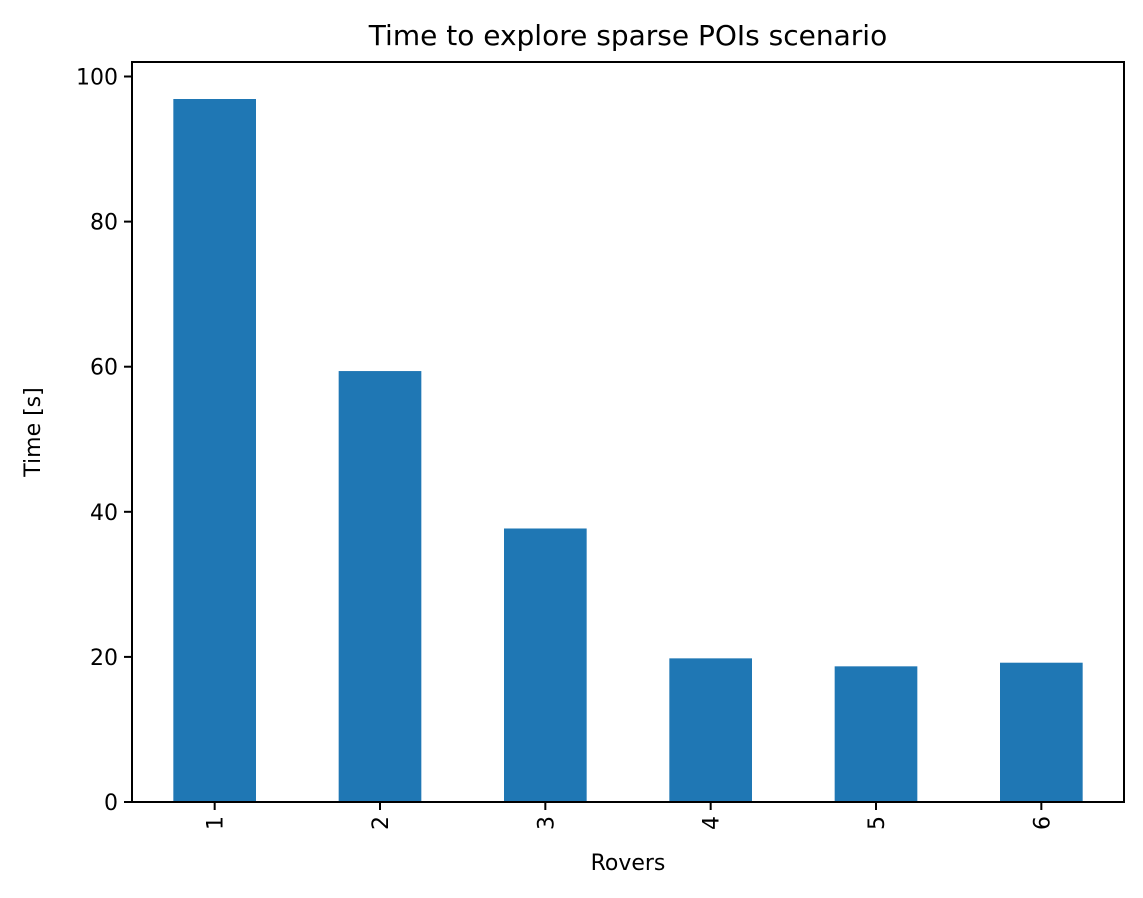  Describe the element at coordinates (216, 823) in the screenshot. I see `x-tick-label: 1` at that location.